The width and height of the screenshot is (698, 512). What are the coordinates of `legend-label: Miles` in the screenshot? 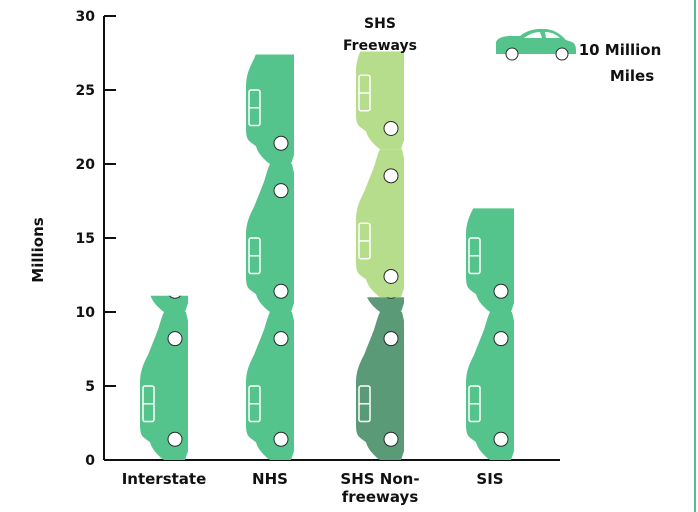 It's located at (632, 76).